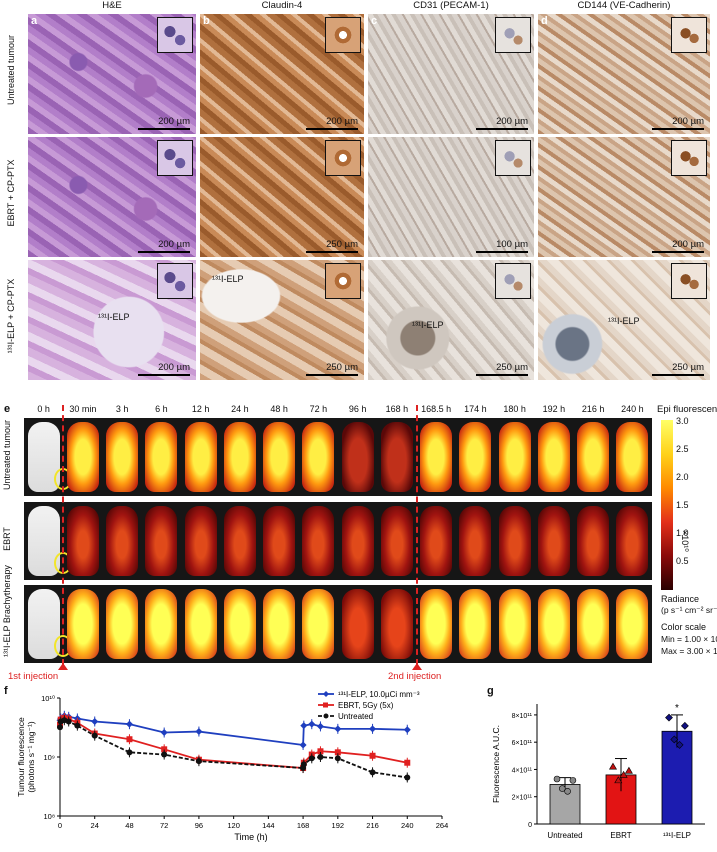 The image size is (717, 852). Describe the element at coordinates (374, 21) in the screenshot. I see `panel-letter: c` at that location.